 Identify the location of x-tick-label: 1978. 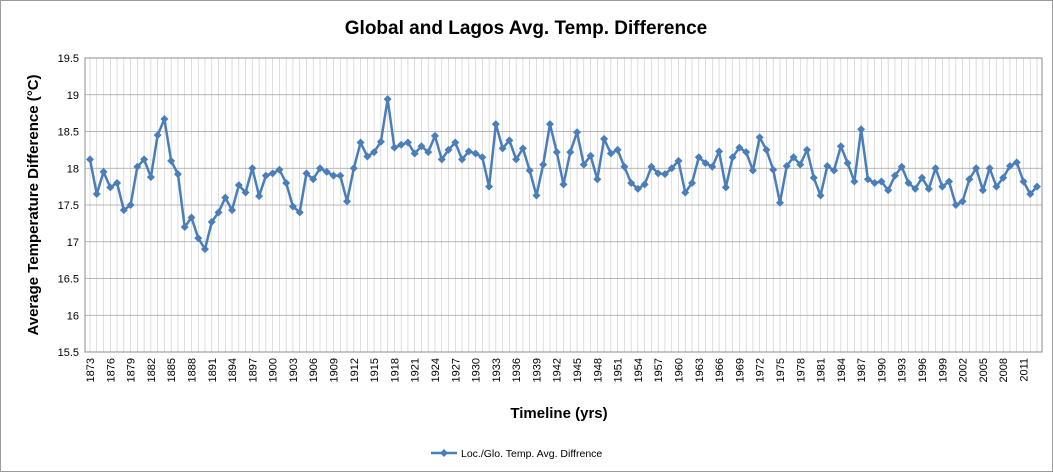
(801, 370).